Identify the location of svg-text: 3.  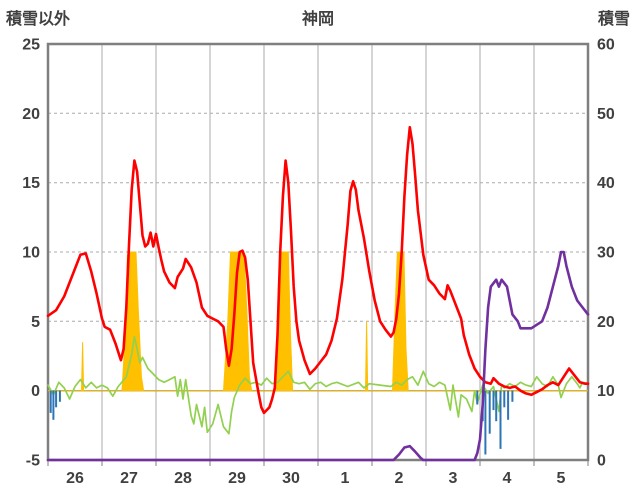
(453, 478).